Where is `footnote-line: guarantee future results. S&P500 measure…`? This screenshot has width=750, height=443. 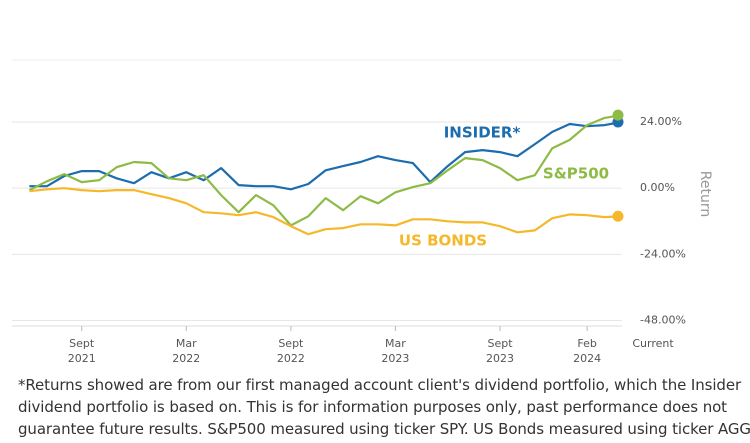
footnote-line: guarantee future results. S&P500 measure… is located at coordinates (384, 429).